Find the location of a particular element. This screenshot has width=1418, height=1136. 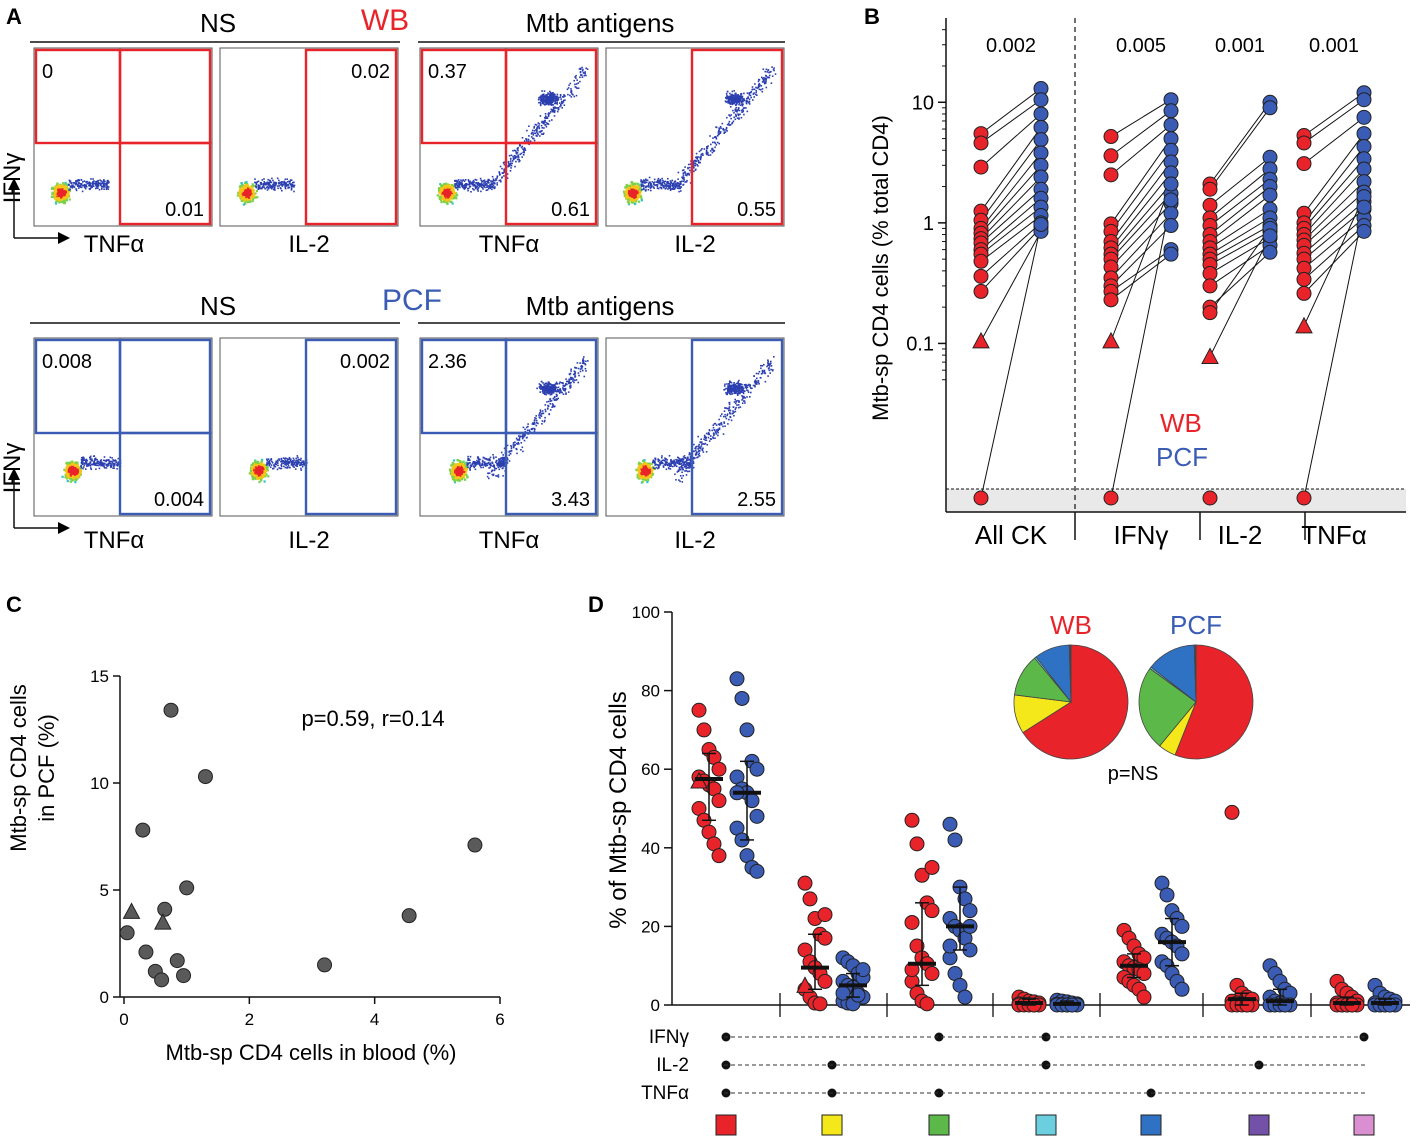

pcf-mtb-header: Mtb antigens is located at coordinates (600, 306).